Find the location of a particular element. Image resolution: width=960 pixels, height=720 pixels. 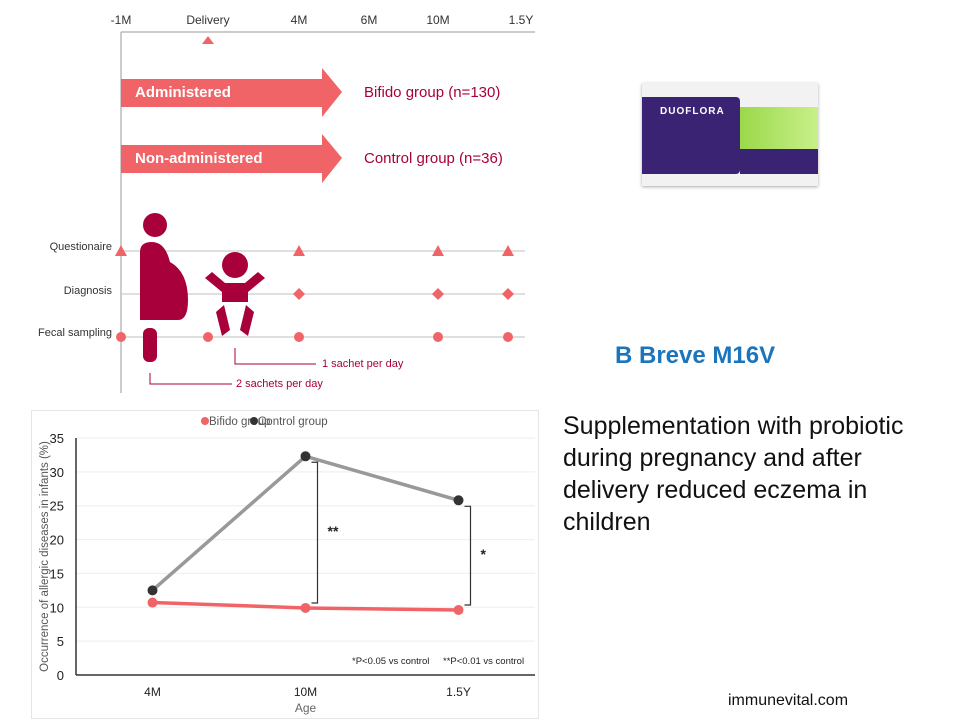

control-group-label: Control group (n=36) is located at coordinates (433, 158).